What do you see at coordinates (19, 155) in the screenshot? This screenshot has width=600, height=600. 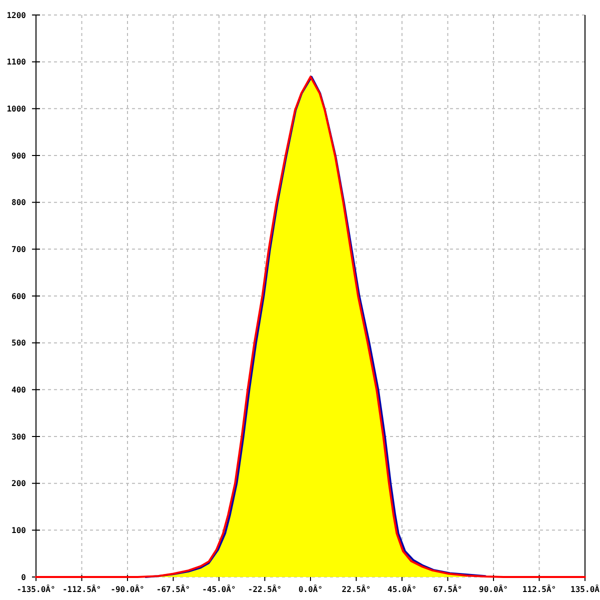 I see `y-tick-label: 900` at bounding box center [19, 155].